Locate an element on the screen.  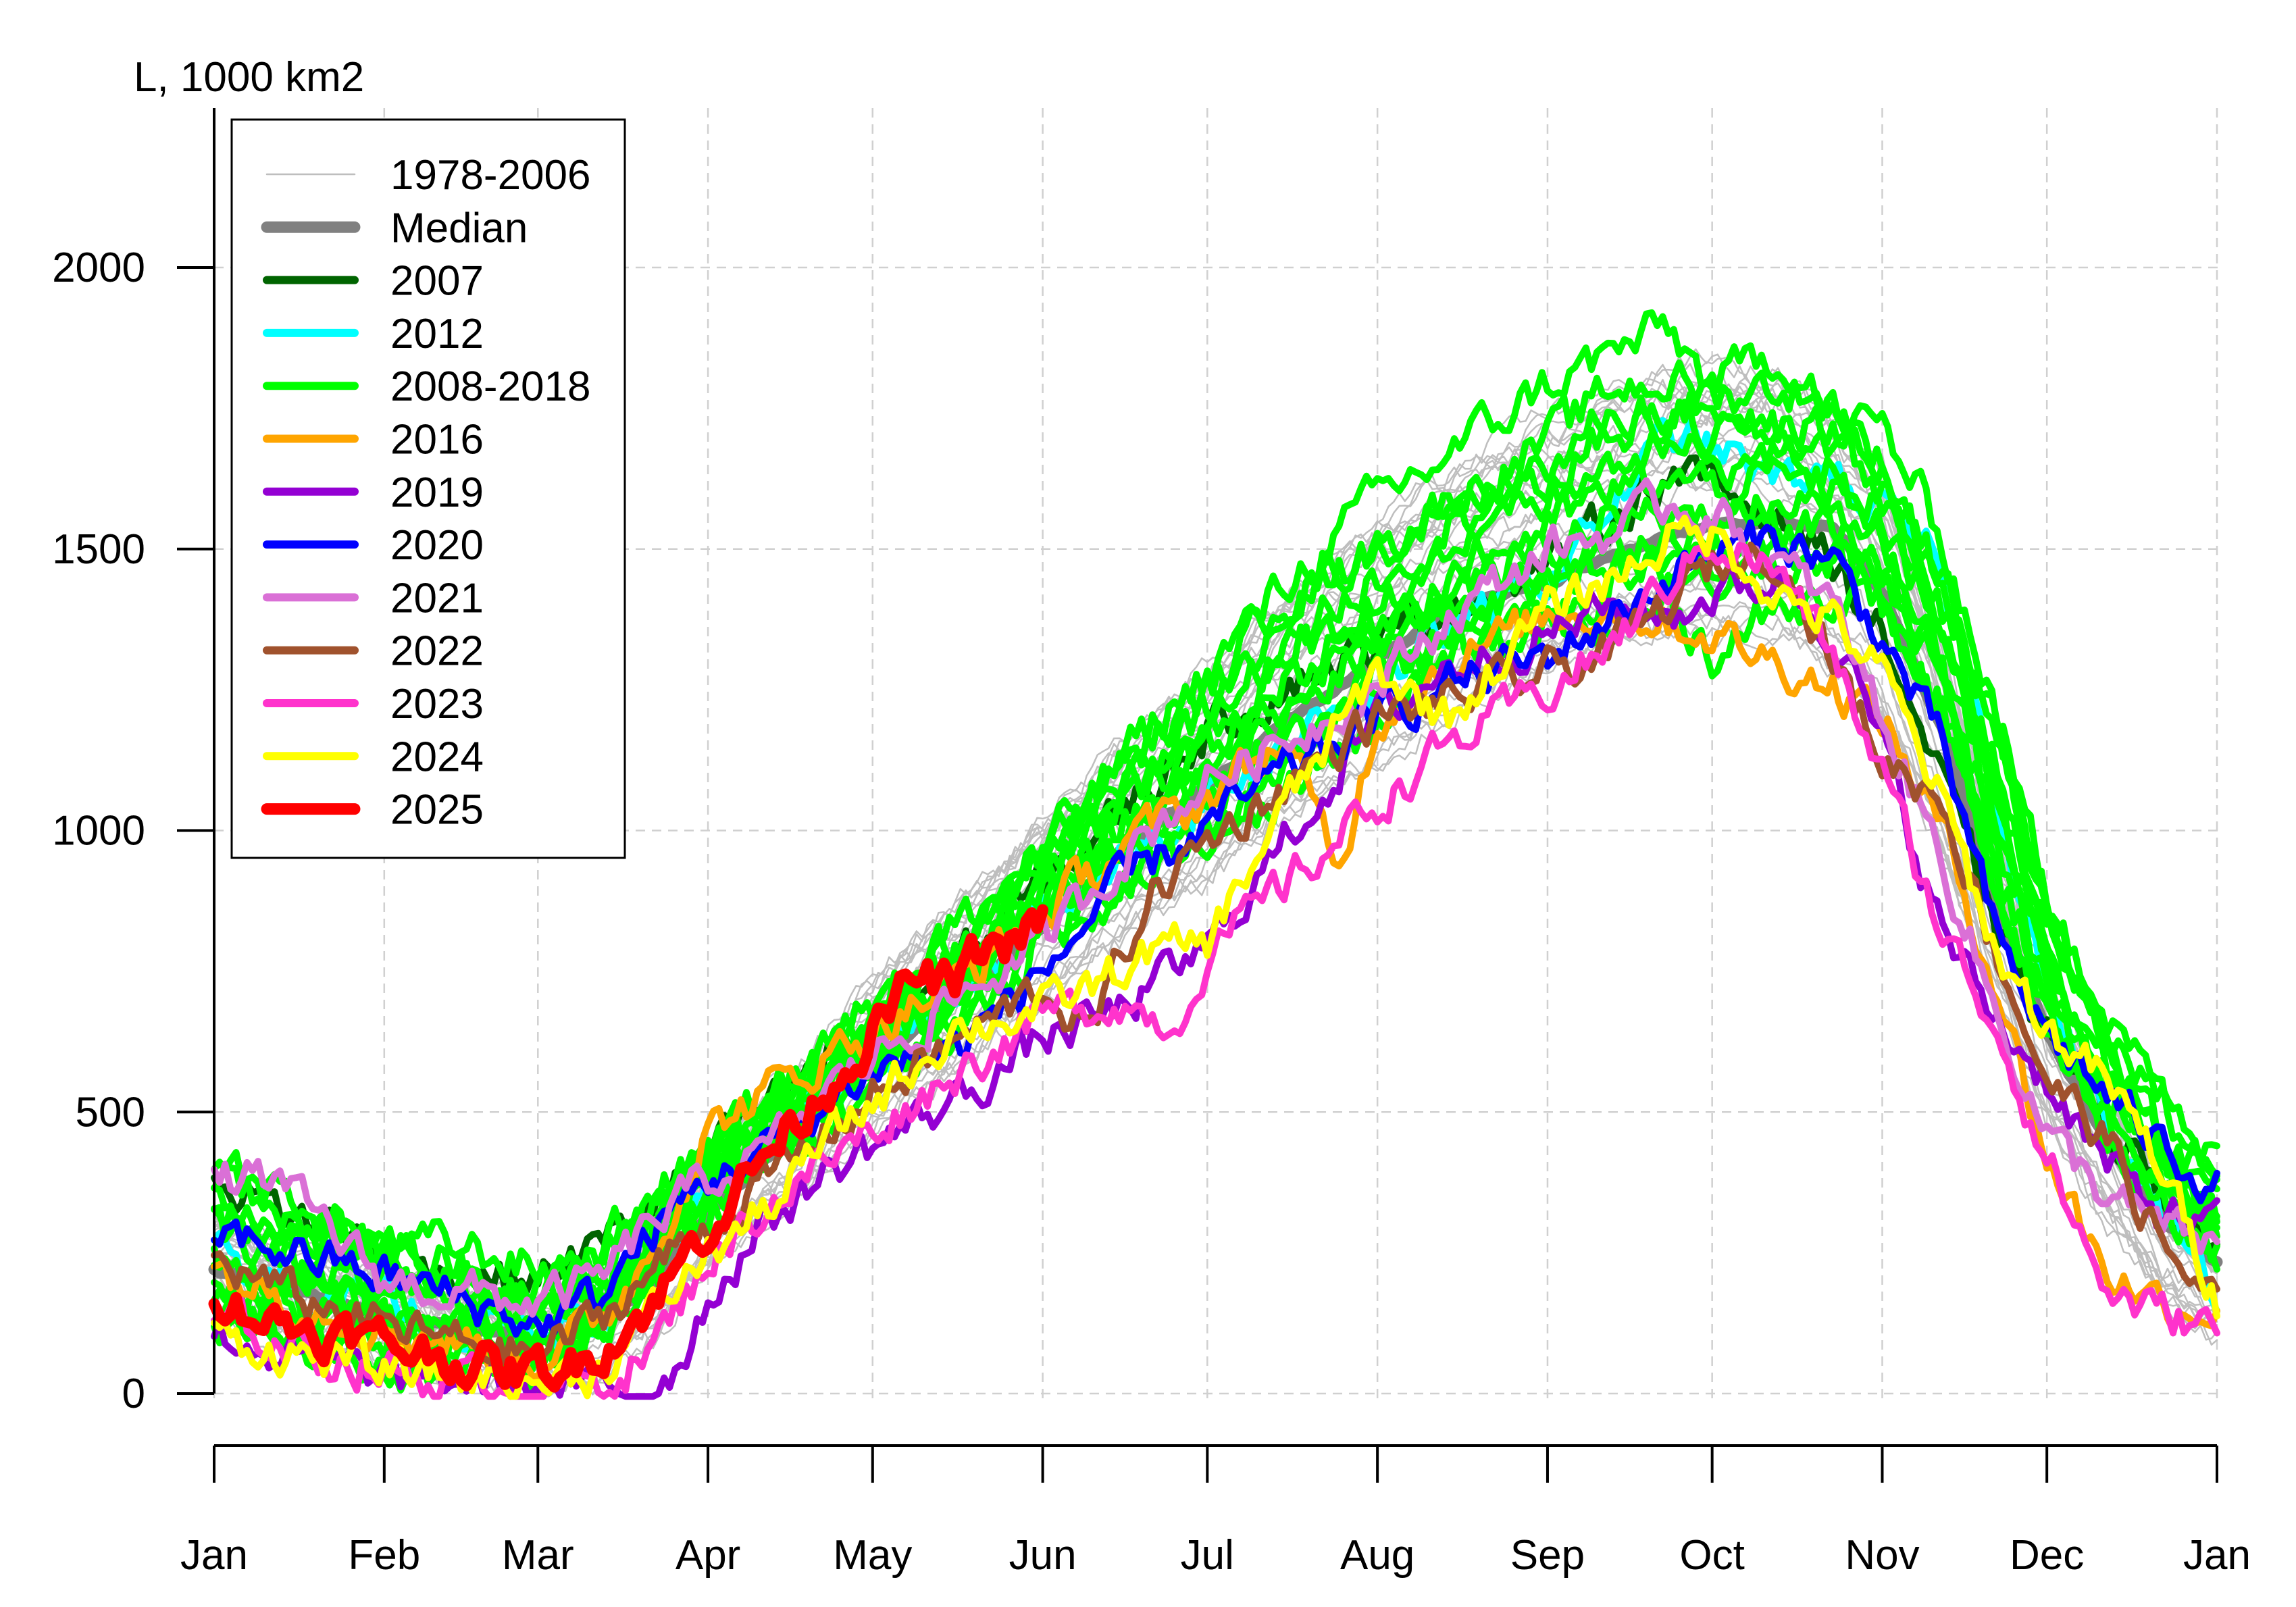
legend-label: 2022 is located at coordinates (437, 651).